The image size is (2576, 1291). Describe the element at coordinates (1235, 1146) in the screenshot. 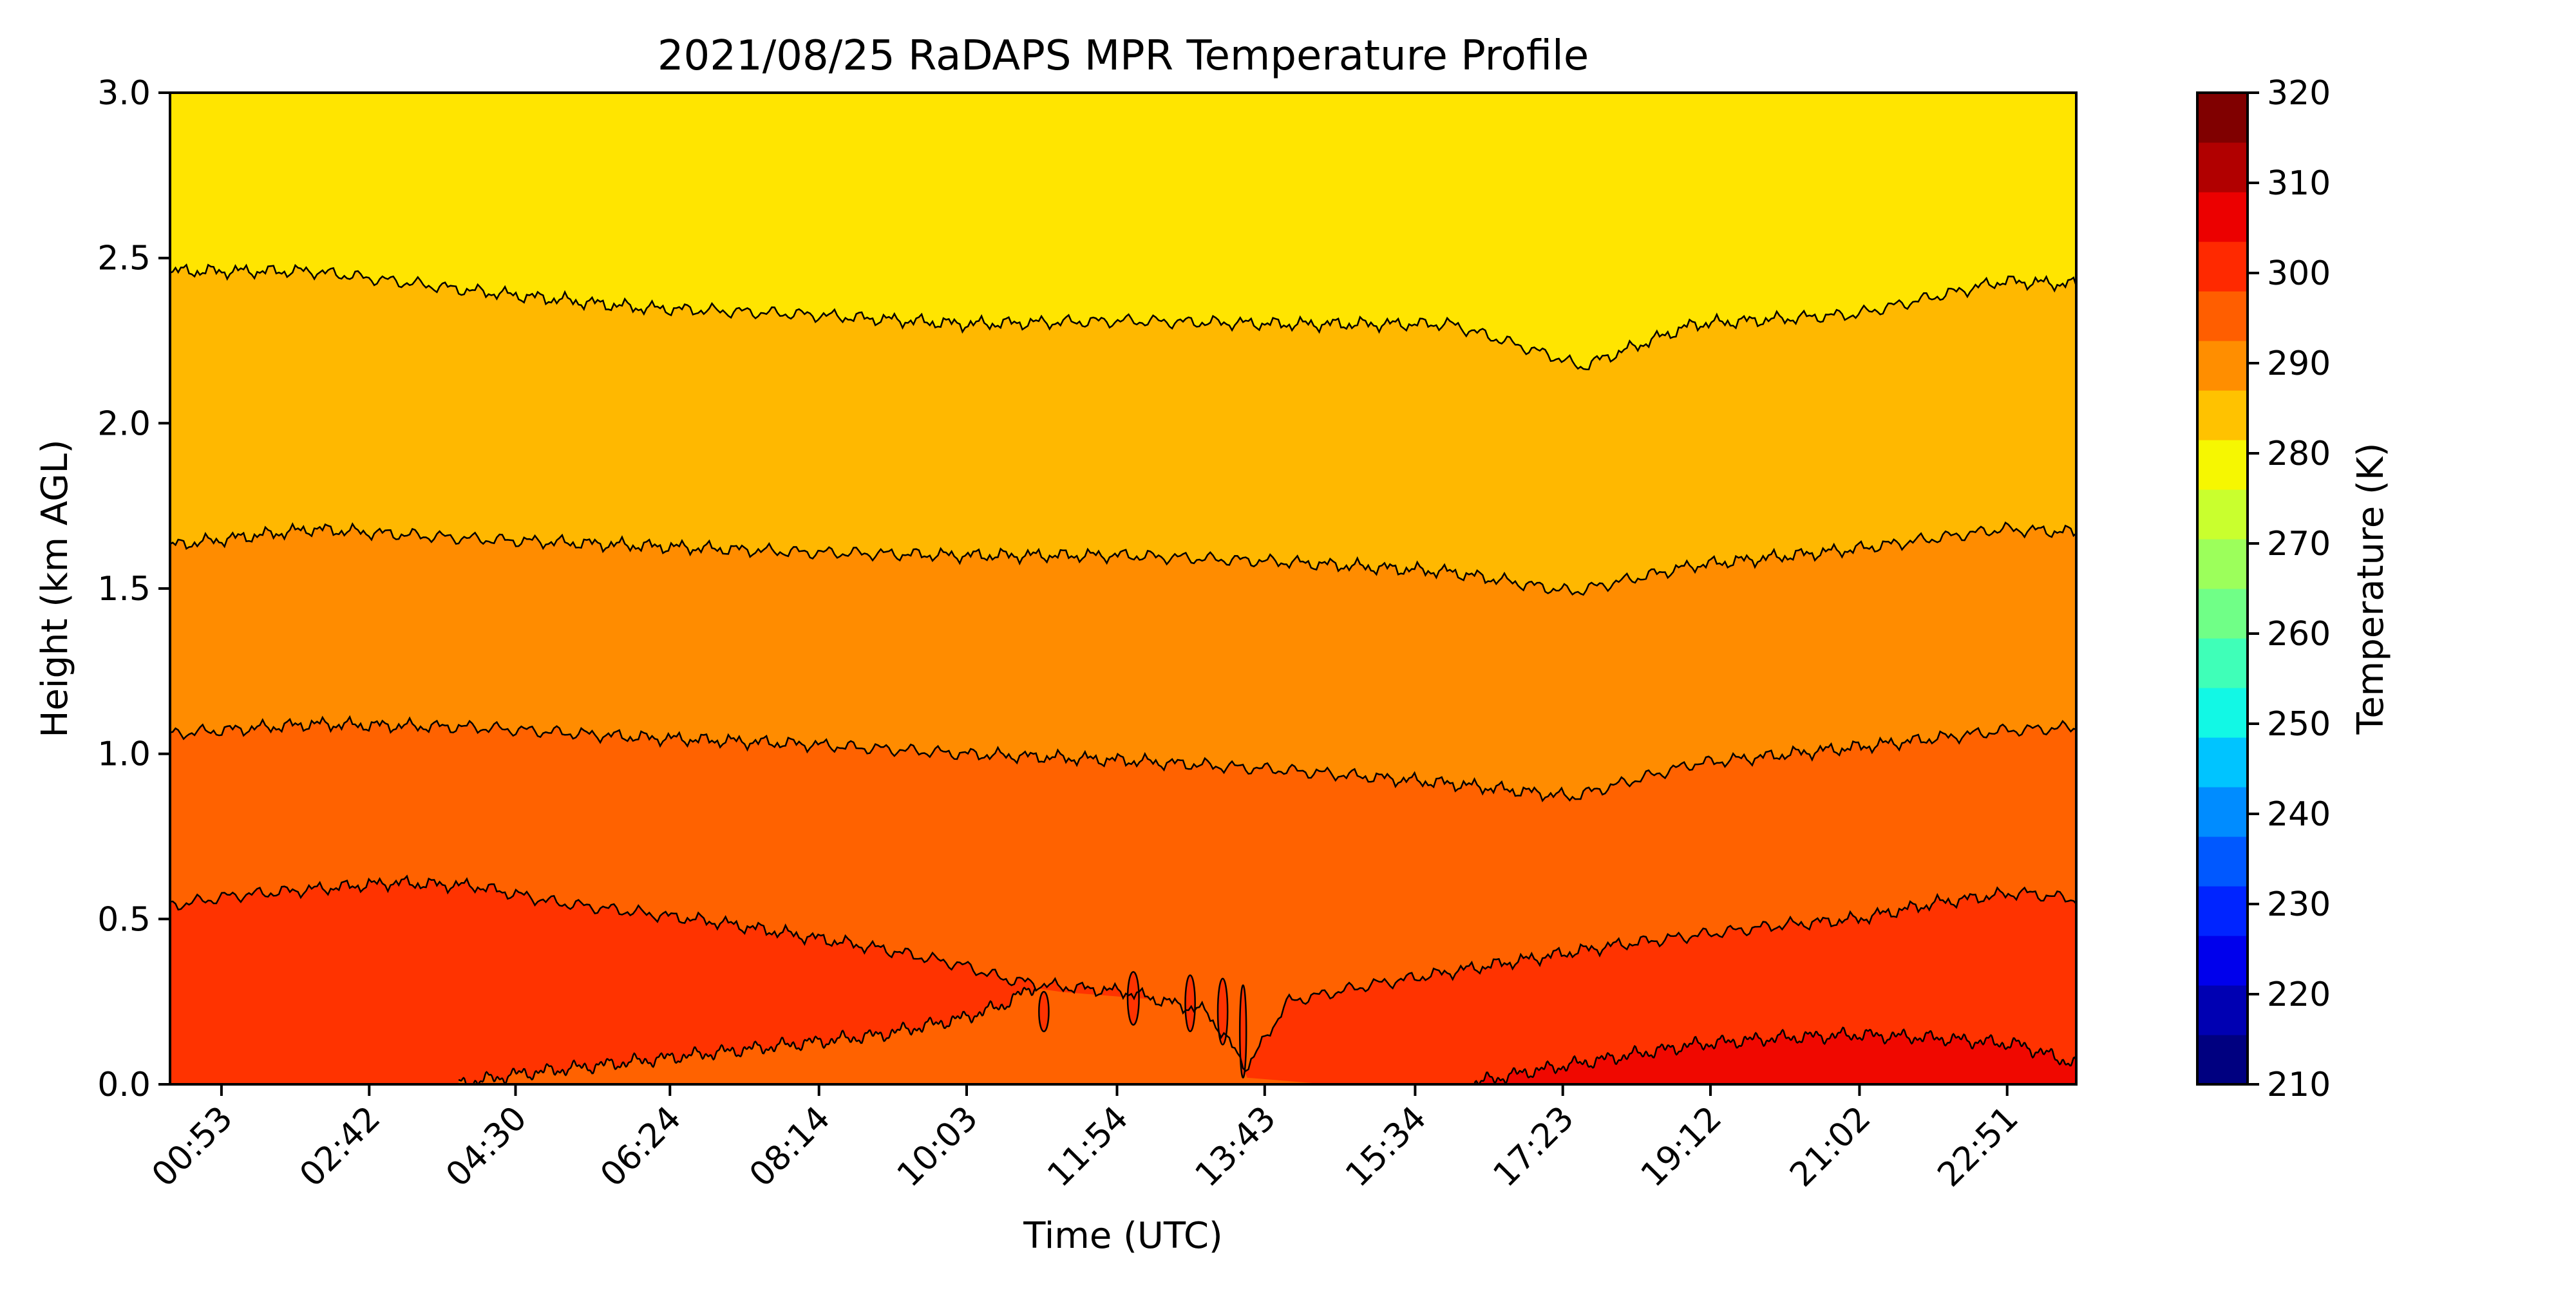

I see `x-tick-label: 13:43` at that location.